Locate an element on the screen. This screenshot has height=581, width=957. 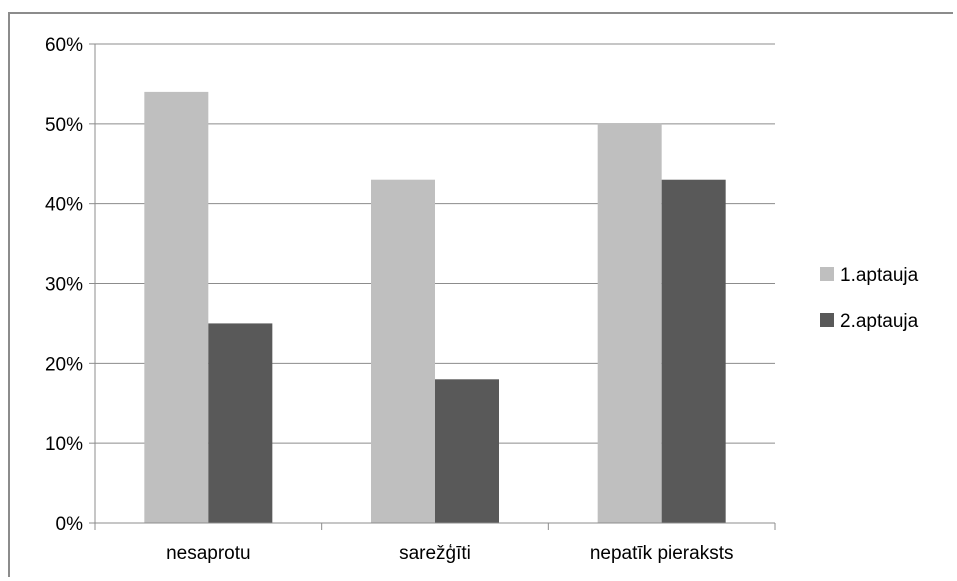
x-category-label: sarežģīti is located at coordinates (435, 553).